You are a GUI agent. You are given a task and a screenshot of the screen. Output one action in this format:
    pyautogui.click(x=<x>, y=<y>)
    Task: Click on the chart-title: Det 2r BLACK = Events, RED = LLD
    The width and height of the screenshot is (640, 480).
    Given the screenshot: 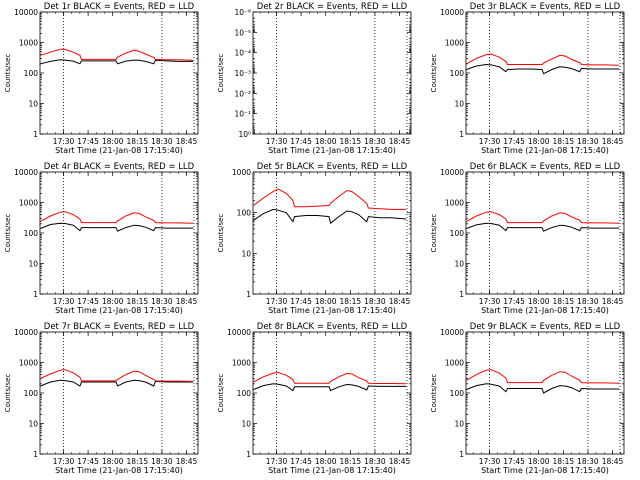 What is the action you would take?
    pyautogui.click(x=332, y=7)
    